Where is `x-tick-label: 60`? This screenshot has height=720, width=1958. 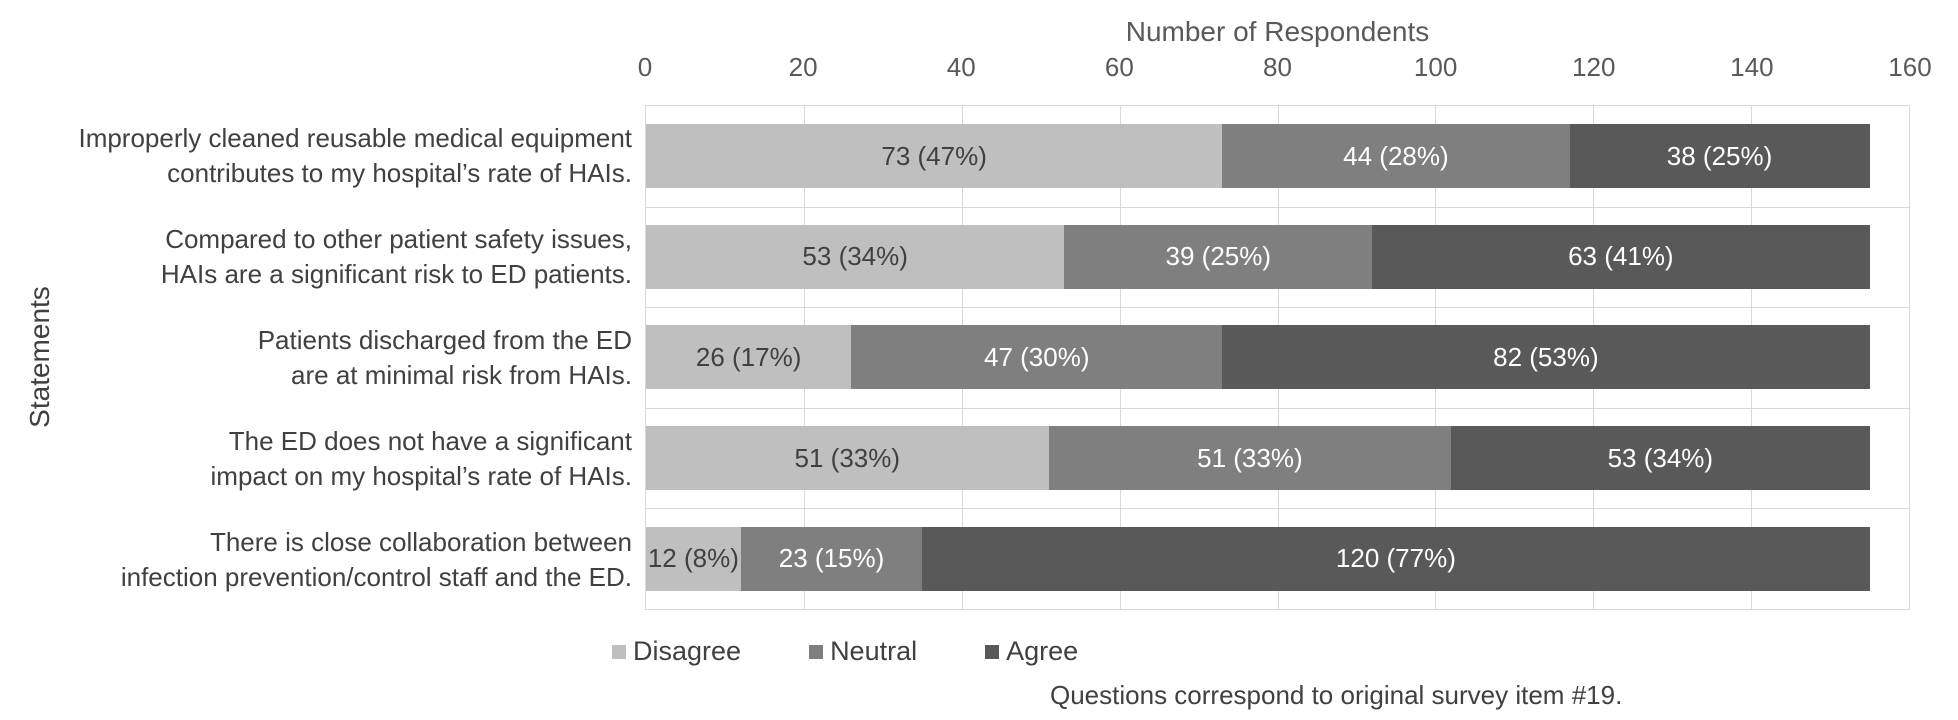
x-tick-label: 60 is located at coordinates (1119, 67).